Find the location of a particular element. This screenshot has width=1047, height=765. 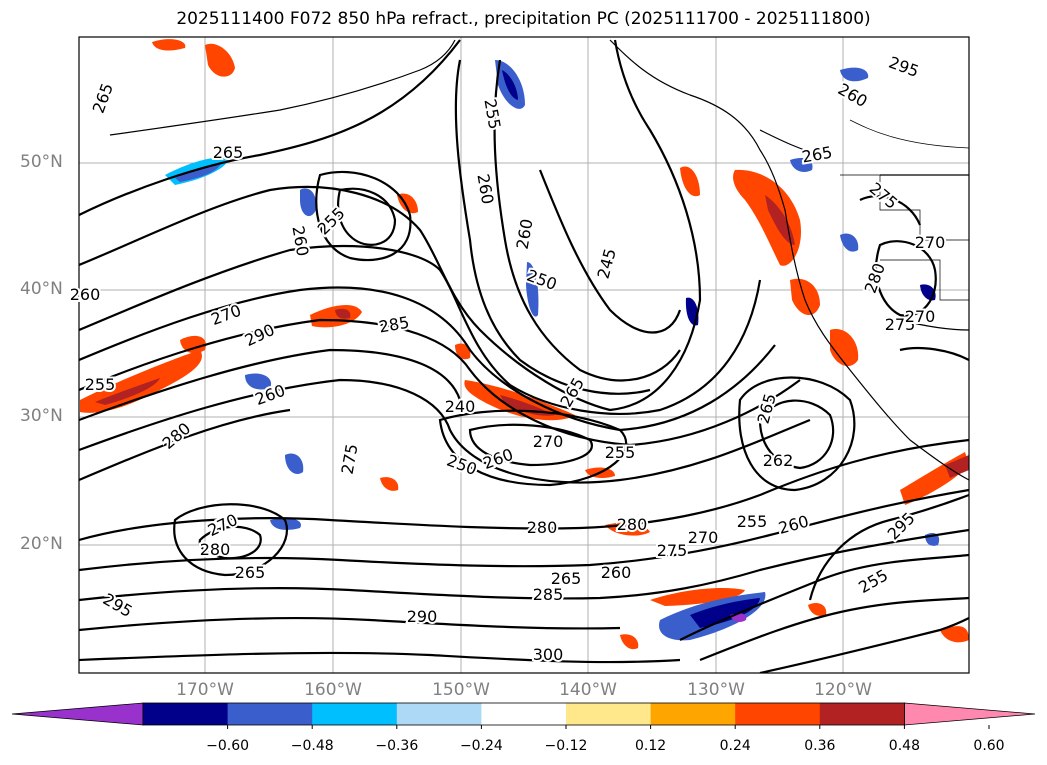

contour-label: 285 is located at coordinates (548, 594).